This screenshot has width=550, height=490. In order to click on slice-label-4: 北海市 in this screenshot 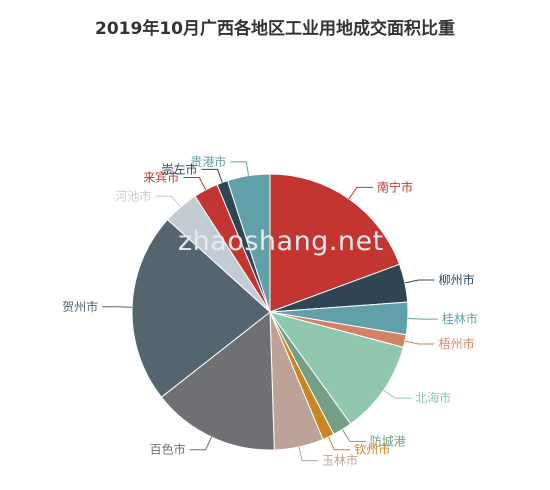, I will do `click(433, 397)`.